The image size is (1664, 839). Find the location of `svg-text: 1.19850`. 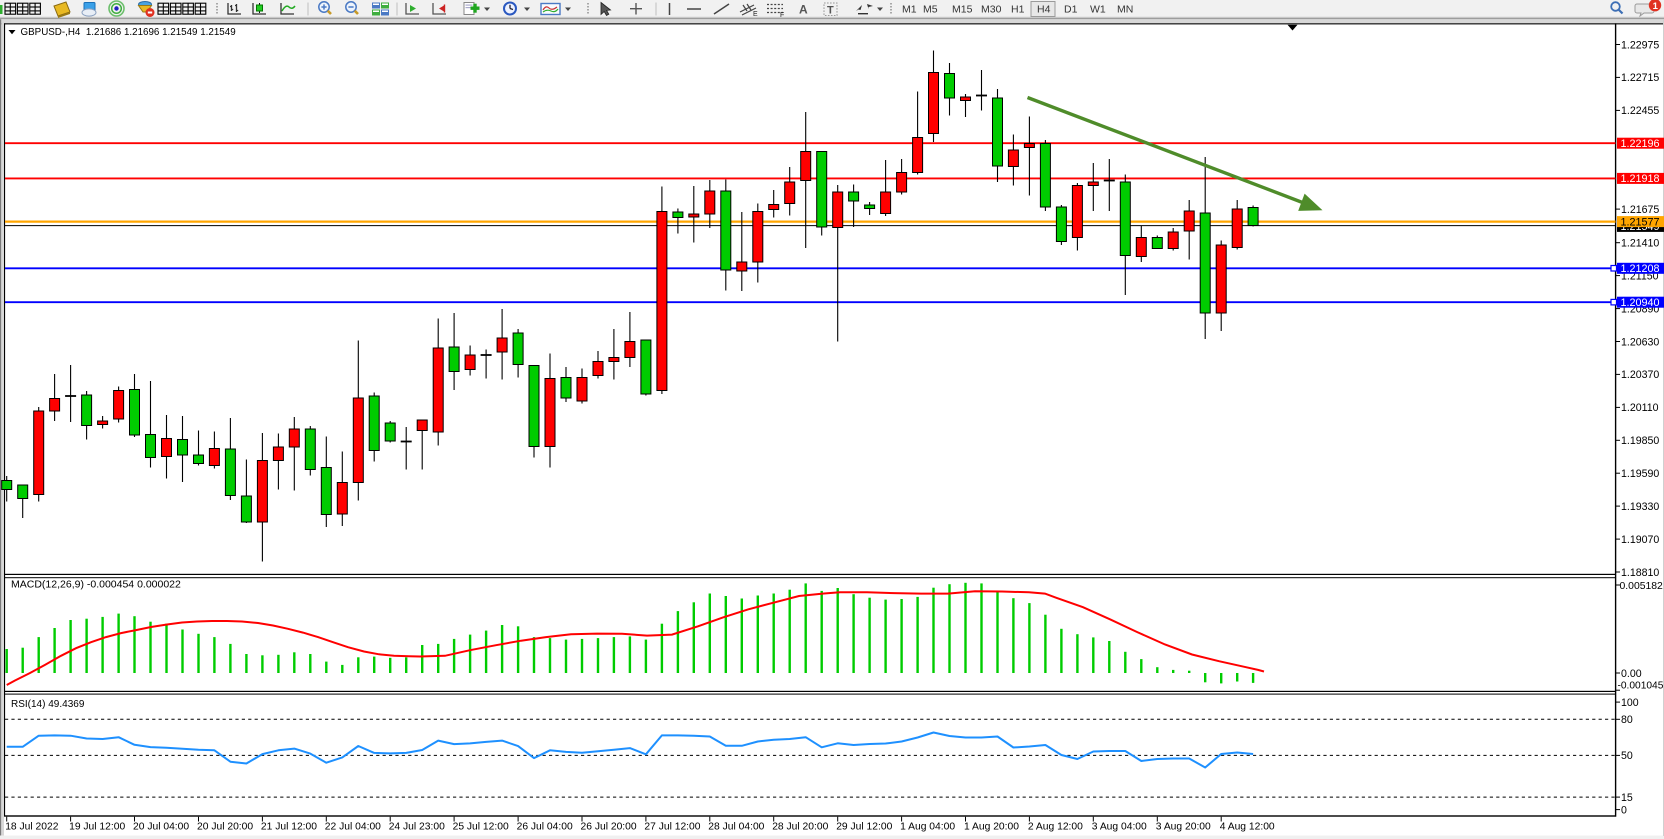

svg-text: 1.19850 is located at coordinates (1640, 441).